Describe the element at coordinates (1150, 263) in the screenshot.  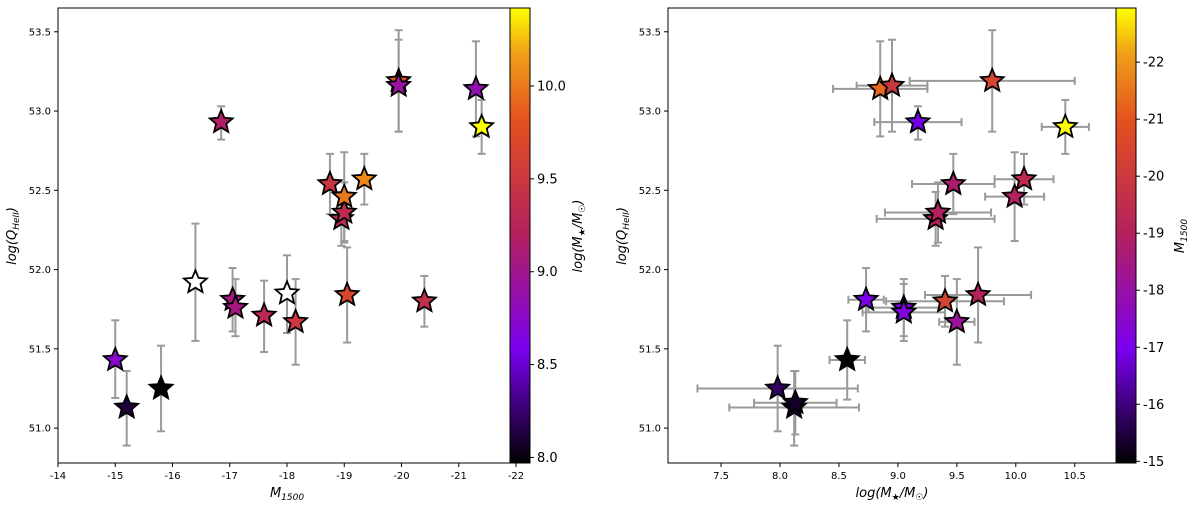
I see `right-colorbar-ticks: -15 -16 -17 -18 -19 -20 -21 -22` at that location.